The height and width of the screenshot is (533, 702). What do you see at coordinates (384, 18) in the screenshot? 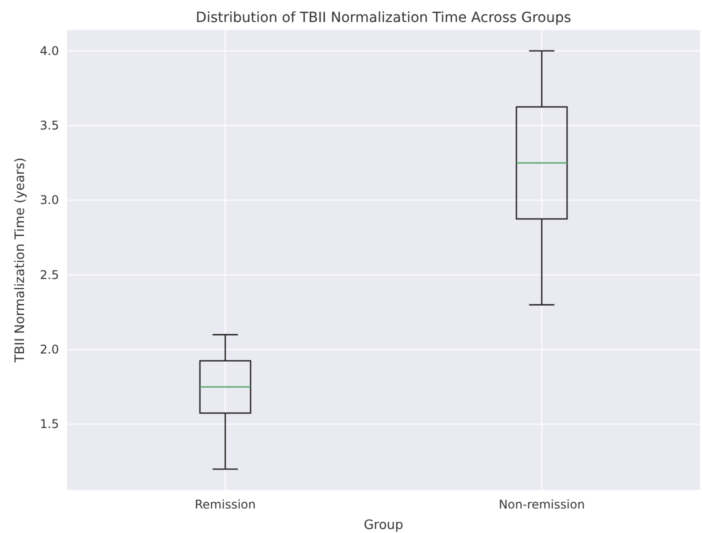
I see `chart-title: Distribution of TBII Normalization Time Across Groups` at bounding box center [384, 18].